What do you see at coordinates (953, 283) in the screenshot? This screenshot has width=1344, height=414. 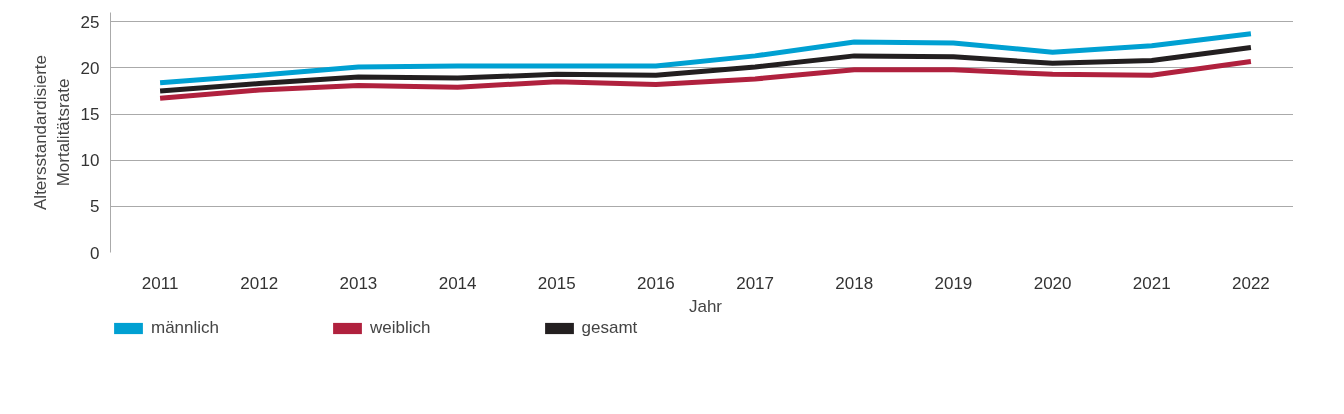 I see `x-tick-label: 2019` at bounding box center [953, 283].